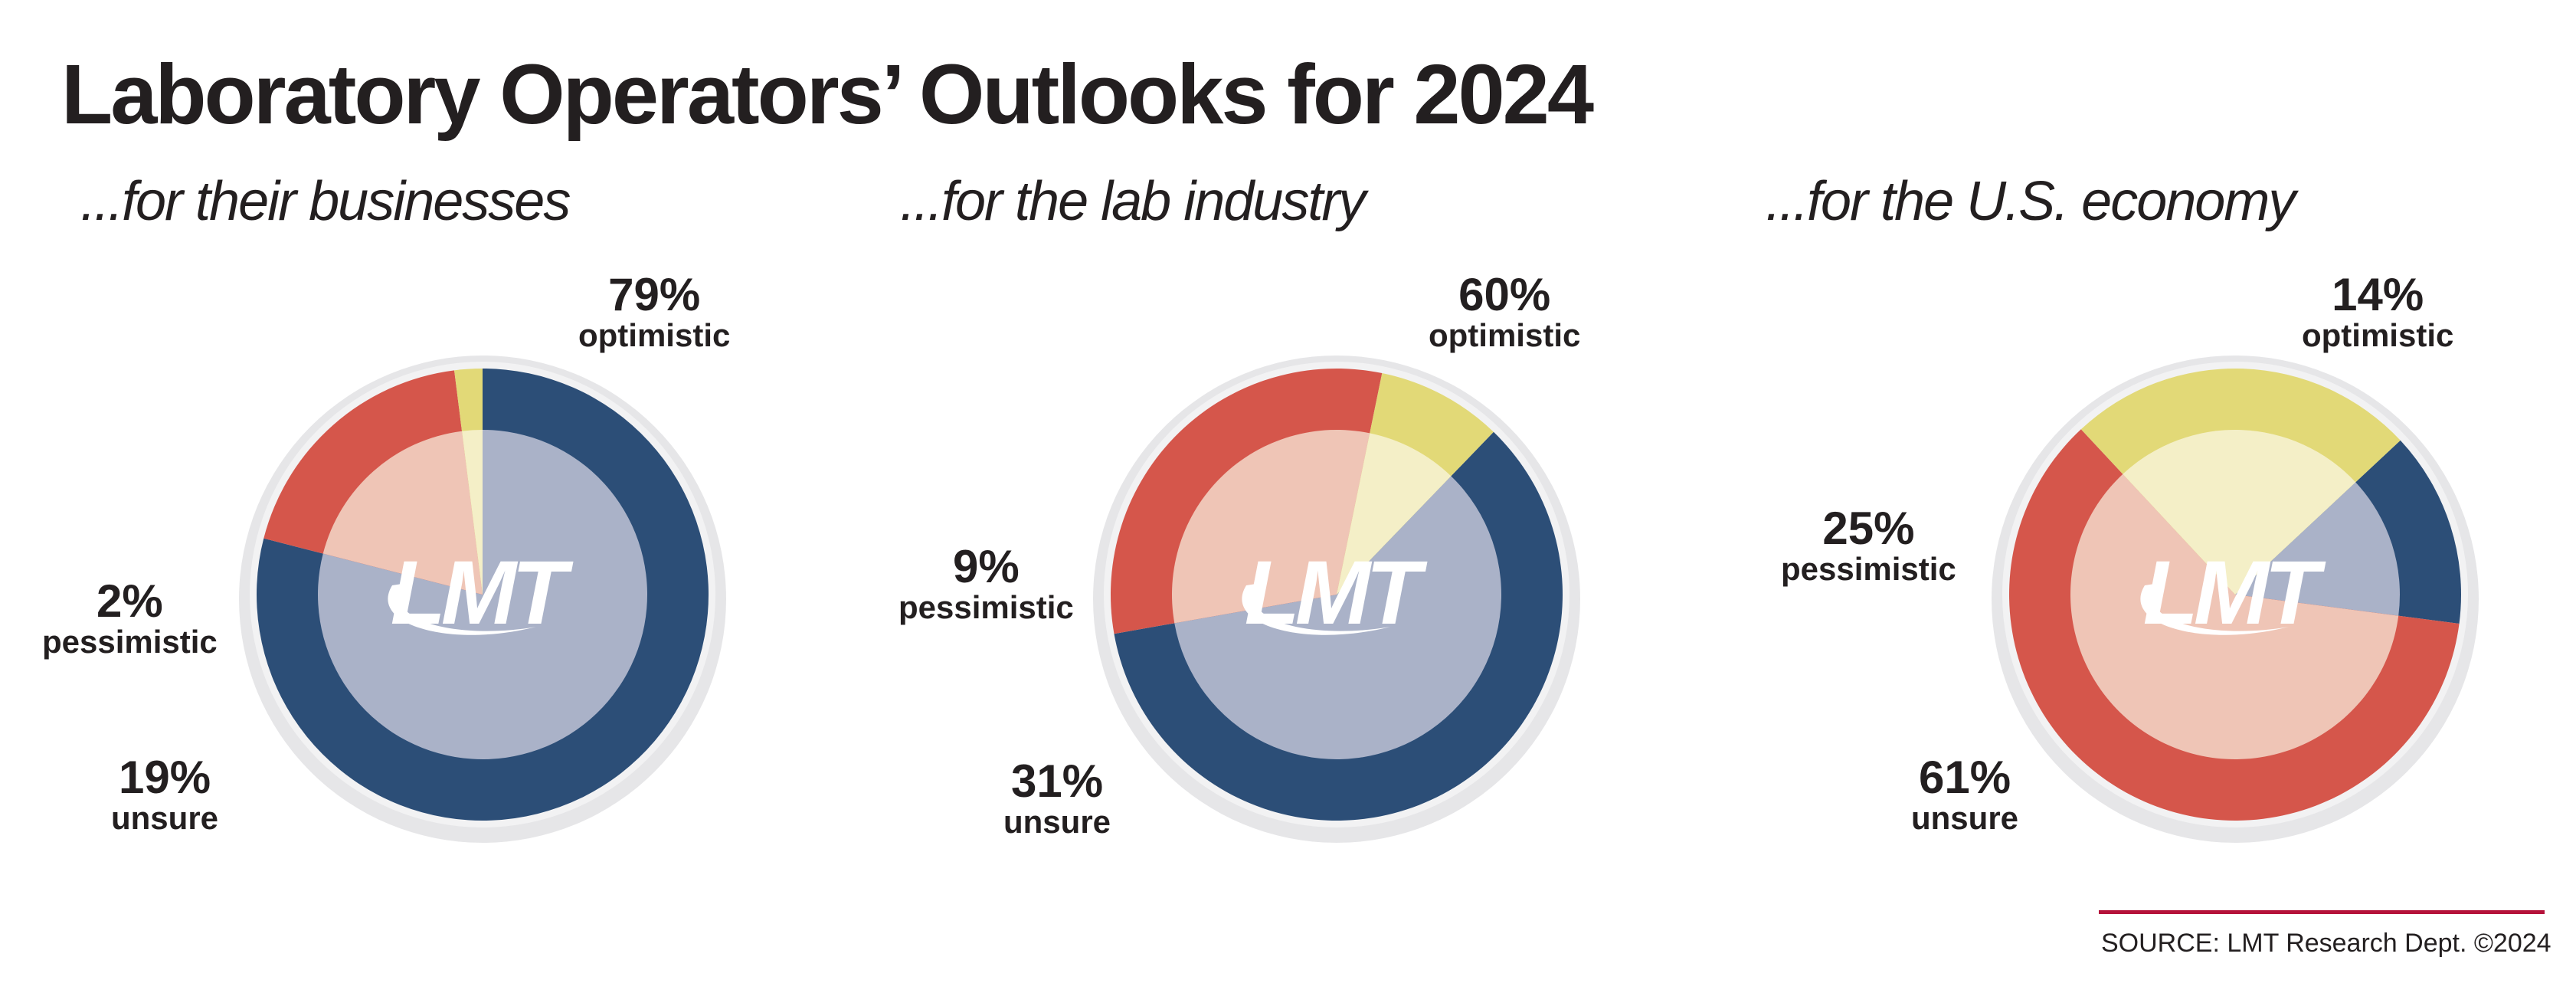  What do you see at coordinates (472, 512) in the screenshot?
I see `chart-1-inner-pessimistic` at bounding box center [472, 512].